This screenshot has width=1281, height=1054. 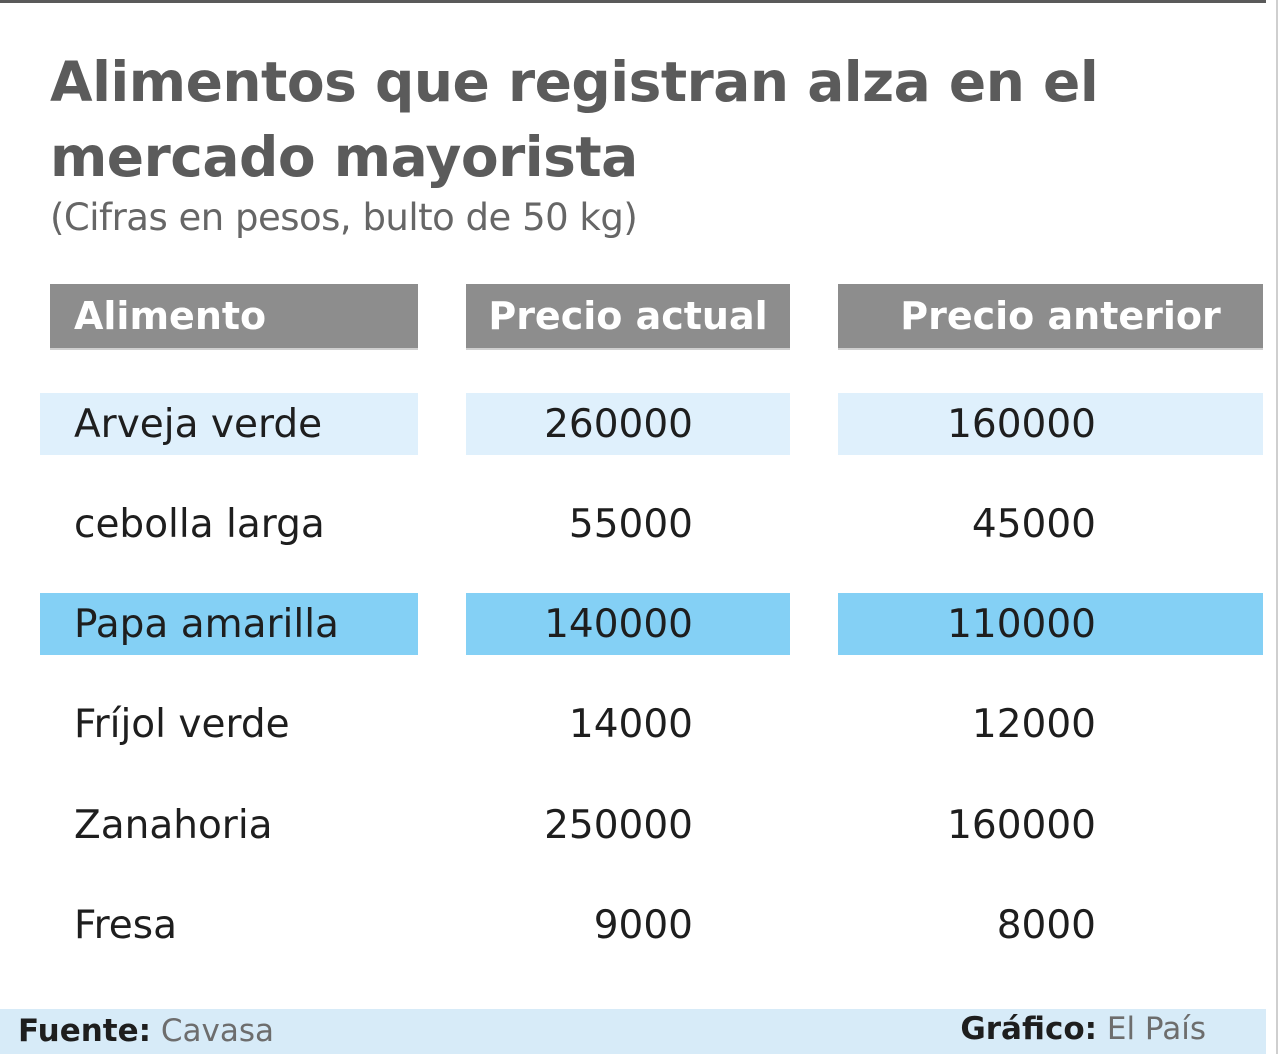 What do you see at coordinates (628, 624) in the screenshot?
I see `cell-precio-actual: 140000` at bounding box center [628, 624].